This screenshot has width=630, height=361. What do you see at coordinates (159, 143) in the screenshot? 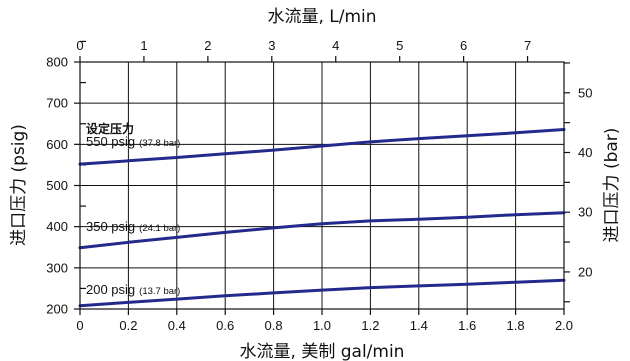
I see `series-label-bar: (37.8 bar)` at bounding box center [159, 143].